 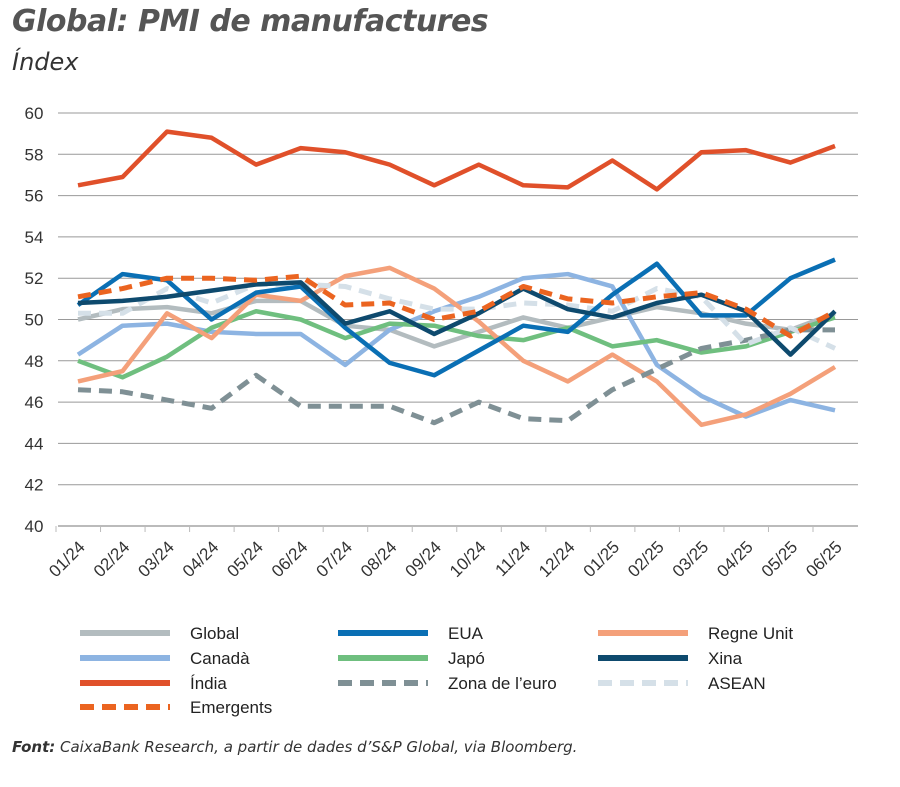 What do you see at coordinates (156, 559) in the screenshot?
I see `x-tick-label: 03/24` at bounding box center [156, 559].